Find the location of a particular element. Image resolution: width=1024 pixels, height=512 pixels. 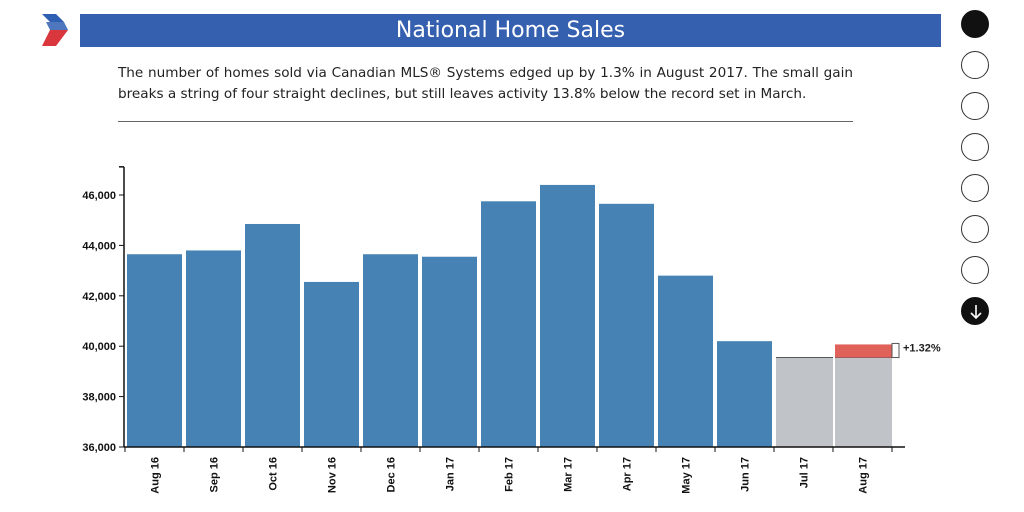

x-tick-label: Apr 17 is located at coordinates (628, 474).